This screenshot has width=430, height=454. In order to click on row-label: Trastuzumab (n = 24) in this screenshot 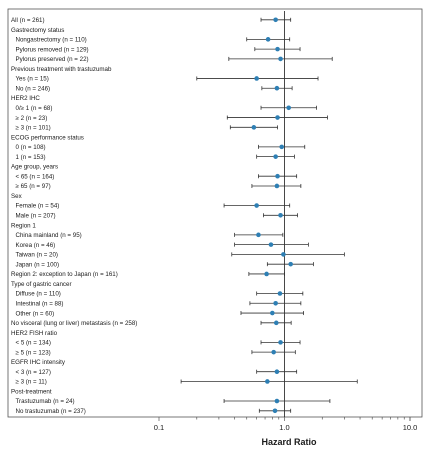, I will do `click(45, 401)`.